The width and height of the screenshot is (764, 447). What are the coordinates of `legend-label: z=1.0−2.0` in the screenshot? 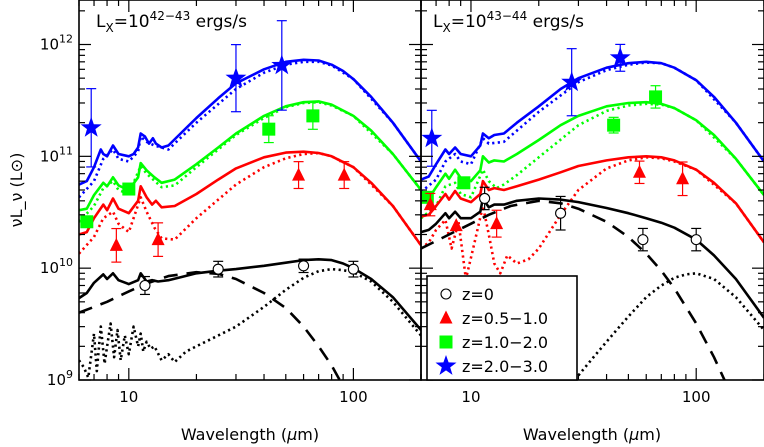 It's located at (505, 342).